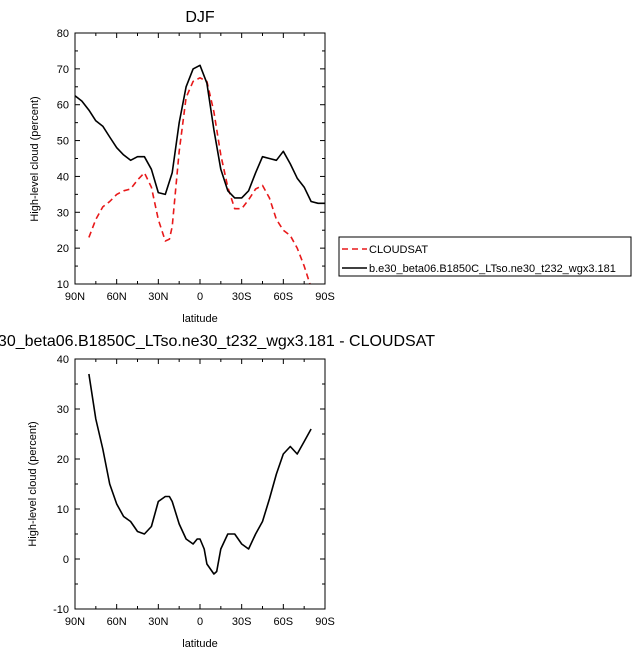  What do you see at coordinates (199, 644) in the screenshot?
I see `bottom-chart-xlabel: latitude` at bounding box center [199, 644].